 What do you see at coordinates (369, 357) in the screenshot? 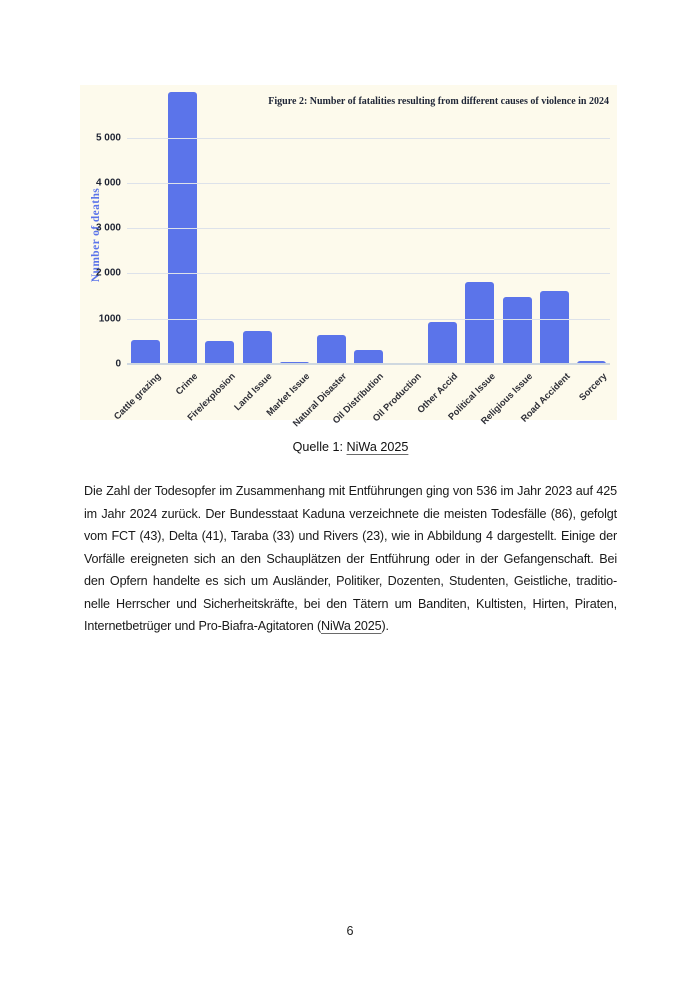
I see `bar-oil-distribution` at bounding box center [369, 357].